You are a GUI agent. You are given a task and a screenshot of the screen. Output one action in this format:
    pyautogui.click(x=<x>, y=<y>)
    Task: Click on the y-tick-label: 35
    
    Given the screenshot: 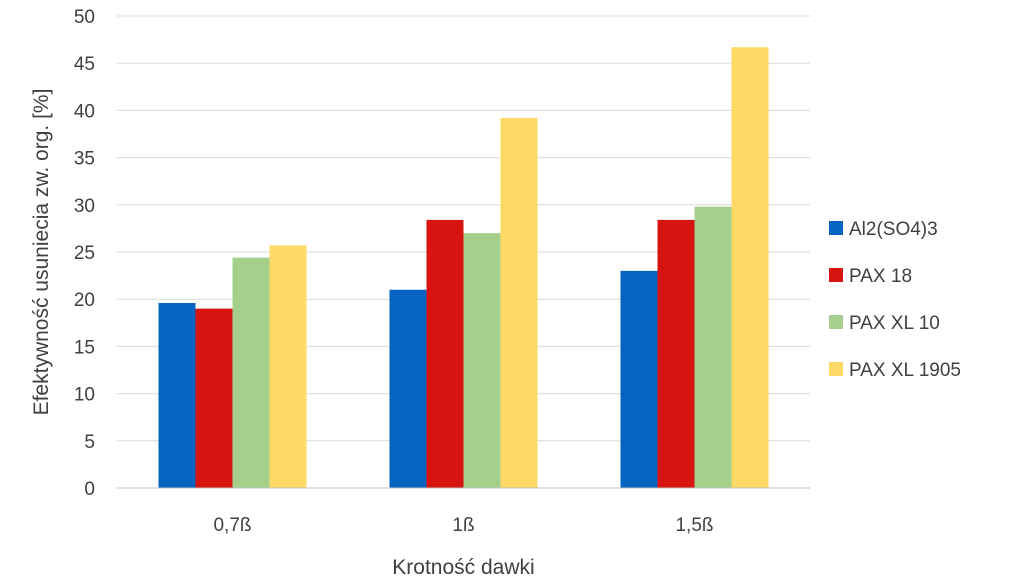 What is the action you would take?
    pyautogui.click(x=84, y=159)
    